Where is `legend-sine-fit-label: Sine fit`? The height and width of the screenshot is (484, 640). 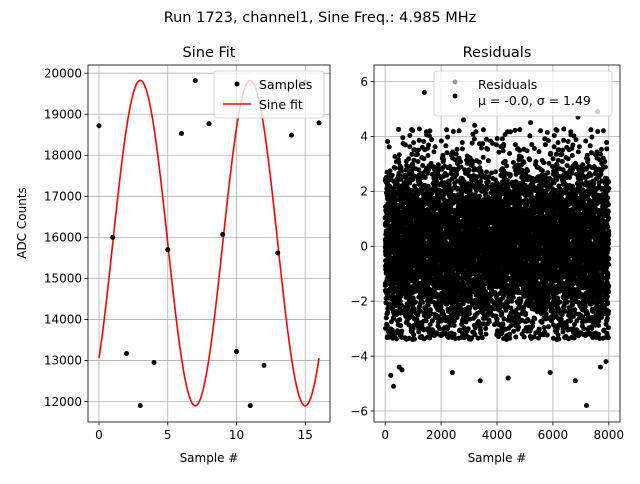
legend-sine-fit-label: Sine fit is located at coordinates (281, 104).